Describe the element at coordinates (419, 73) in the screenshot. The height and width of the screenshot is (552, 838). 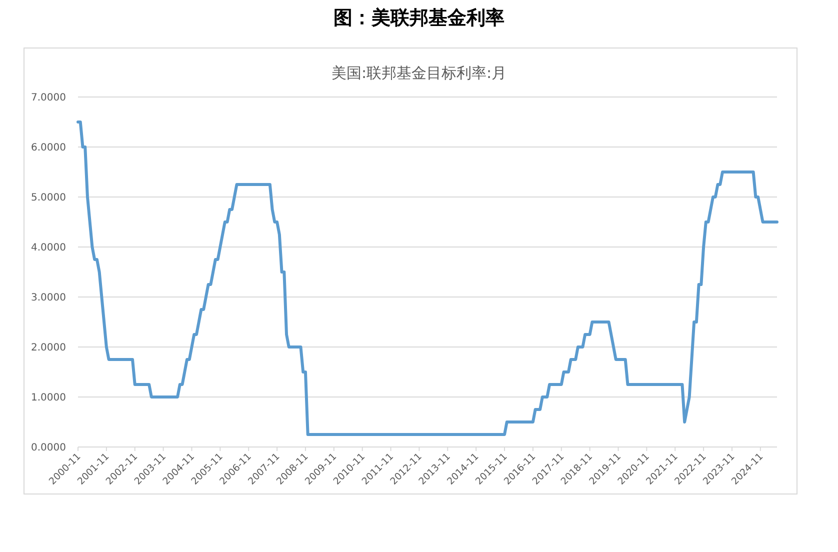
I see `chart-subtitle: 美国:联邦基金目标利率:月` at that location.